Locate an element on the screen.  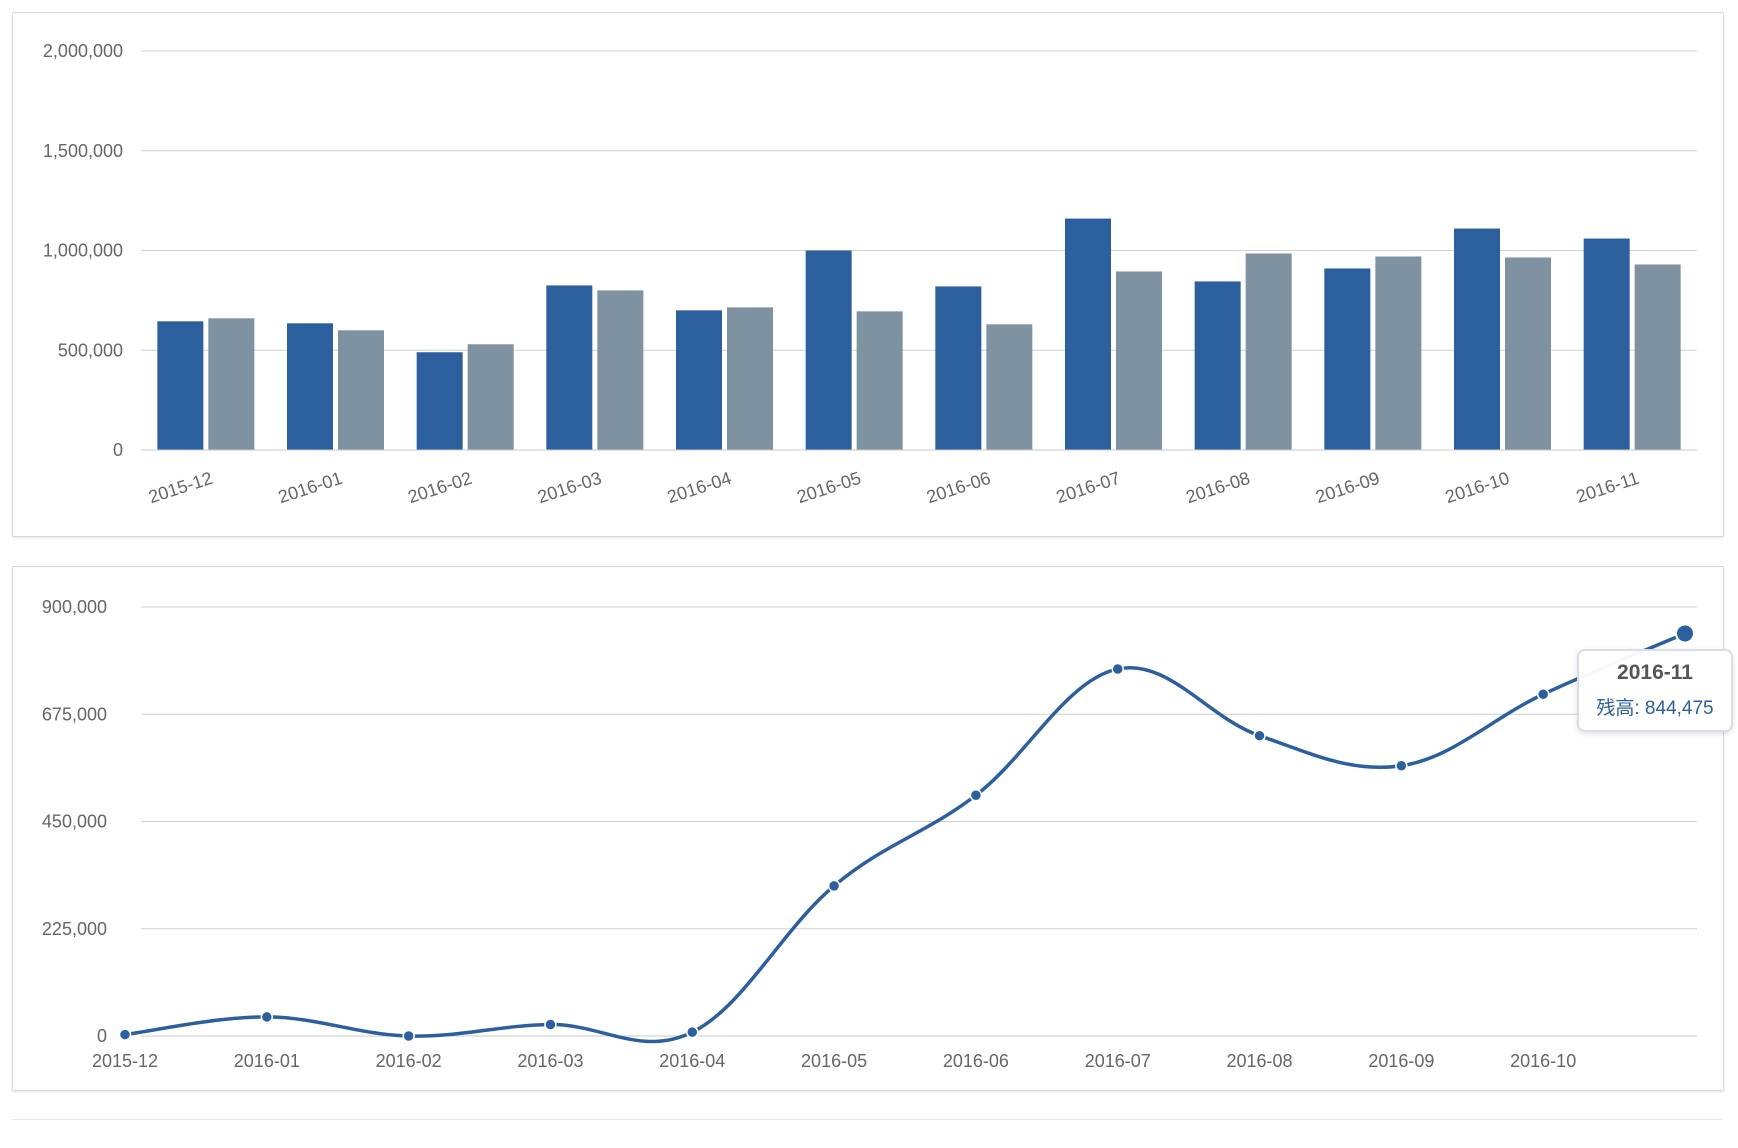
y-tick-label: 450,000 is located at coordinates (74, 822).